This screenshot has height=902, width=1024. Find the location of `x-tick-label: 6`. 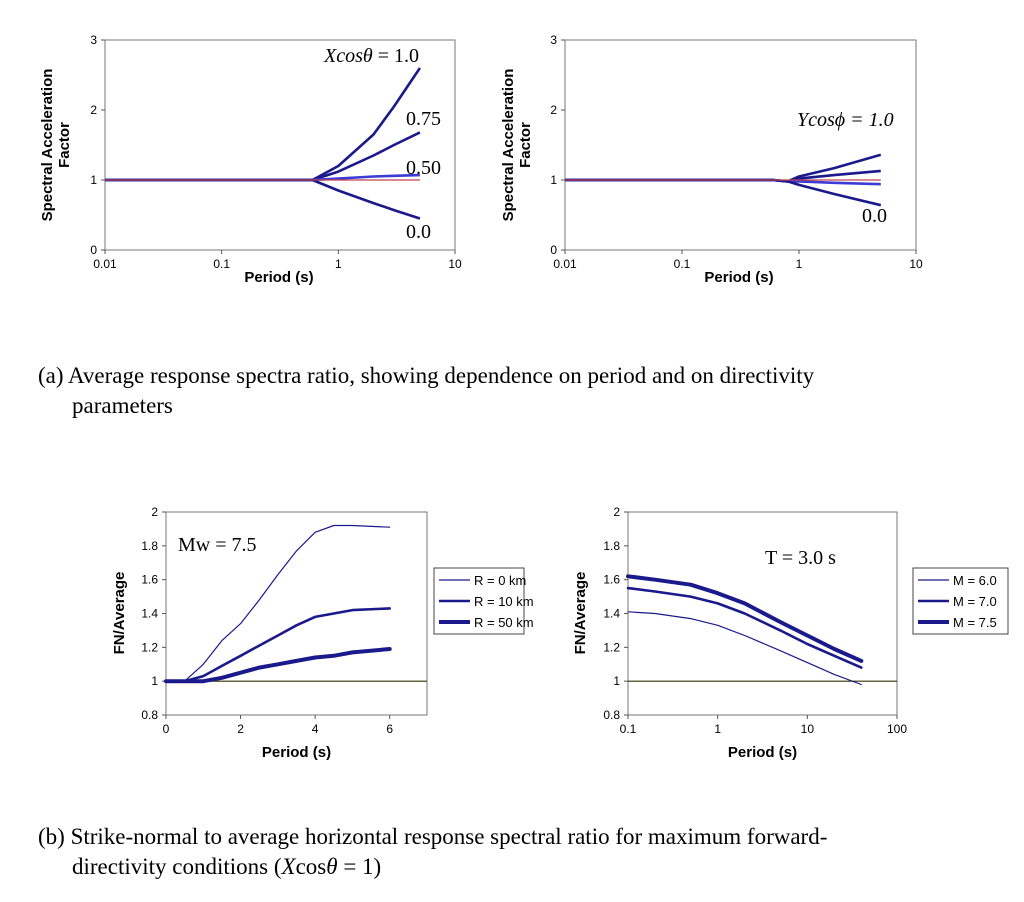

x-tick-label: 6 is located at coordinates (389, 729).